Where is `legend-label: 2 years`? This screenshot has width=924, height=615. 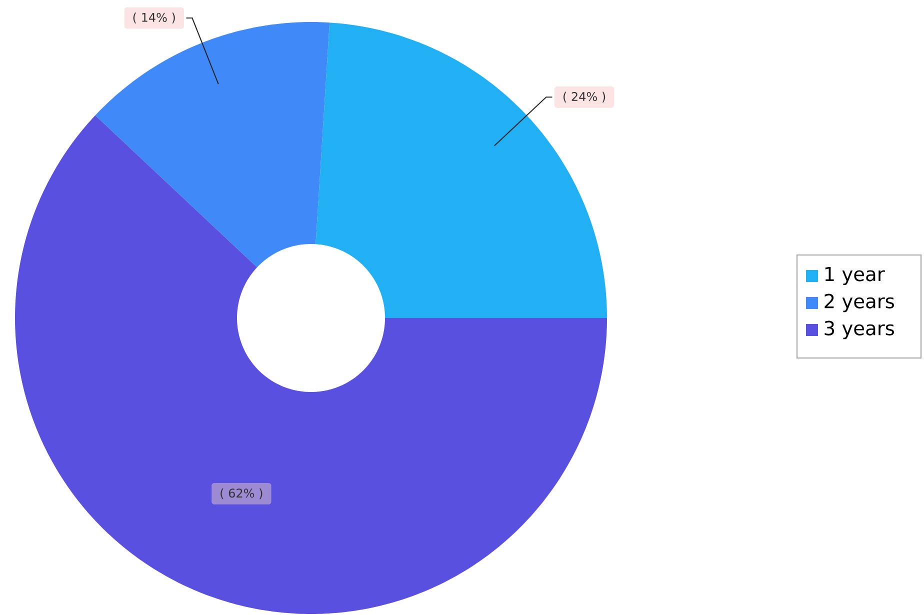 legend-label: 2 years is located at coordinates (859, 303).